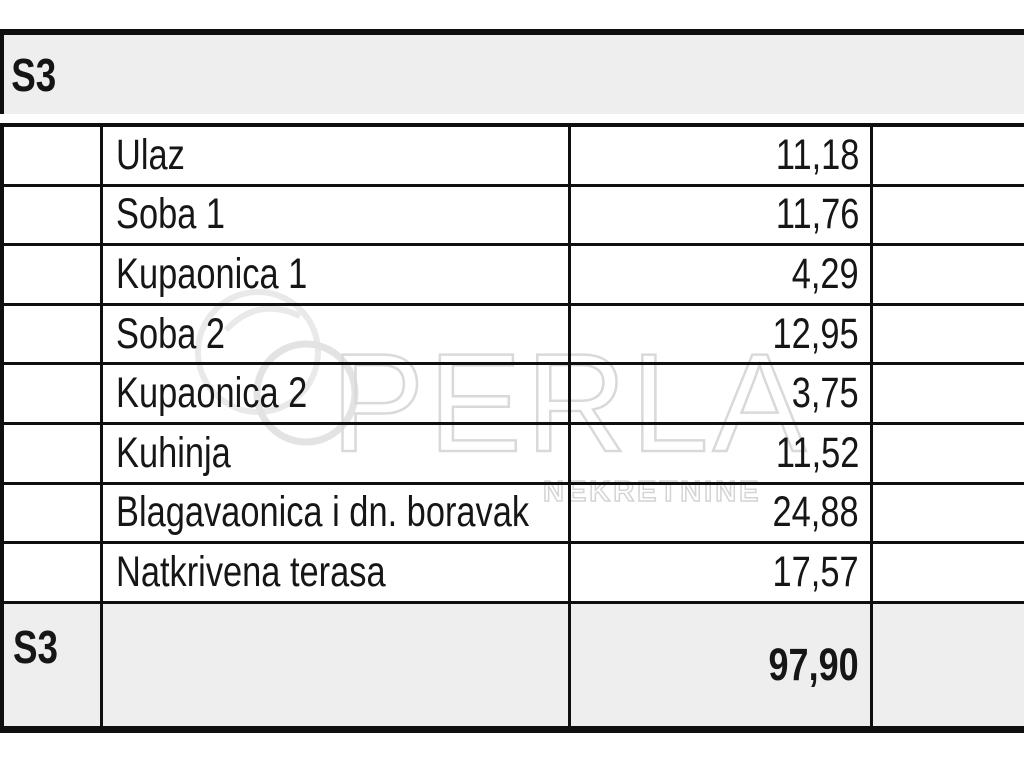  Describe the element at coordinates (337, 155) in the screenshot. I see `cell-room-label: Ulaz` at that location.